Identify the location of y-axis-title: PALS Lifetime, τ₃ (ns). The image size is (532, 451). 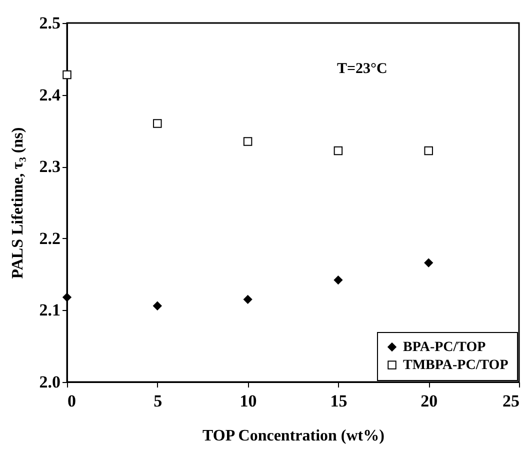
(17, 203).